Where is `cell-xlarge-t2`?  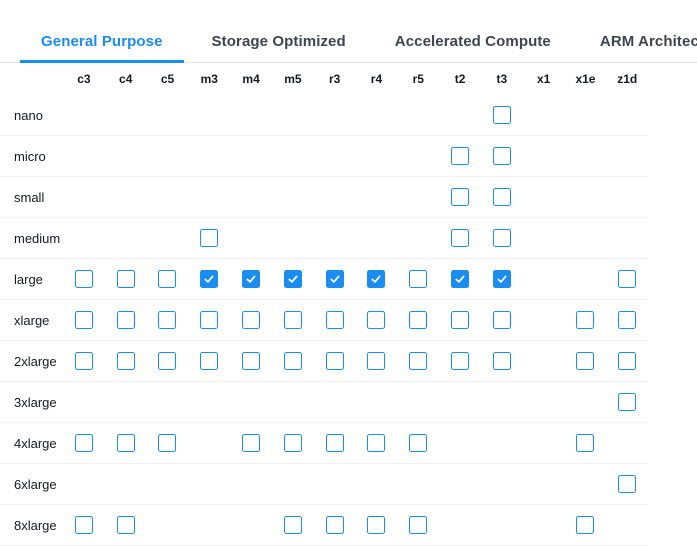 cell-xlarge-t2 is located at coordinates (460, 320).